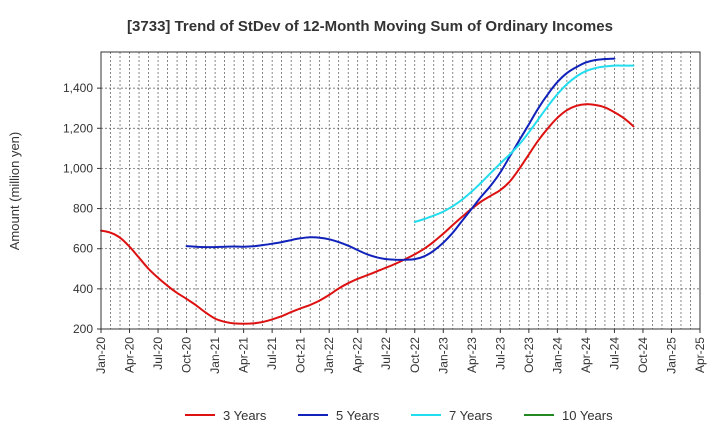  Describe the element at coordinates (586, 355) in the screenshot. I see `x-tick-label: Apr-24` at that location.